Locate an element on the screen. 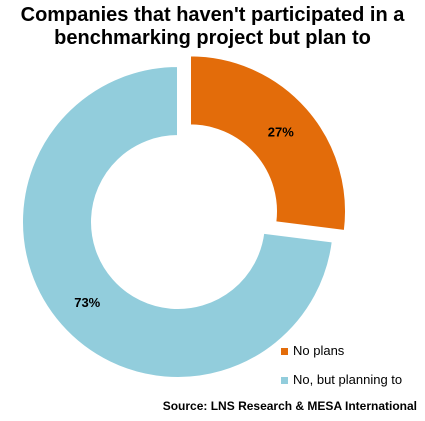  legend-item-planning: No, but planning to is located at coordinates (341, 380).